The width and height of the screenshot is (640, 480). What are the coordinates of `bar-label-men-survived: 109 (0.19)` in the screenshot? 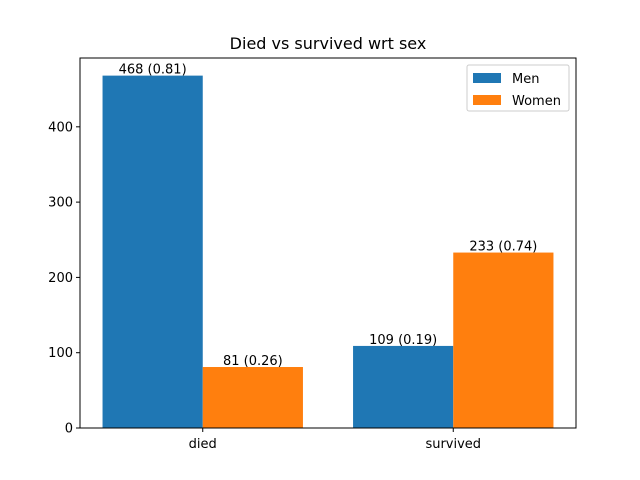 It's located at (403, 340).